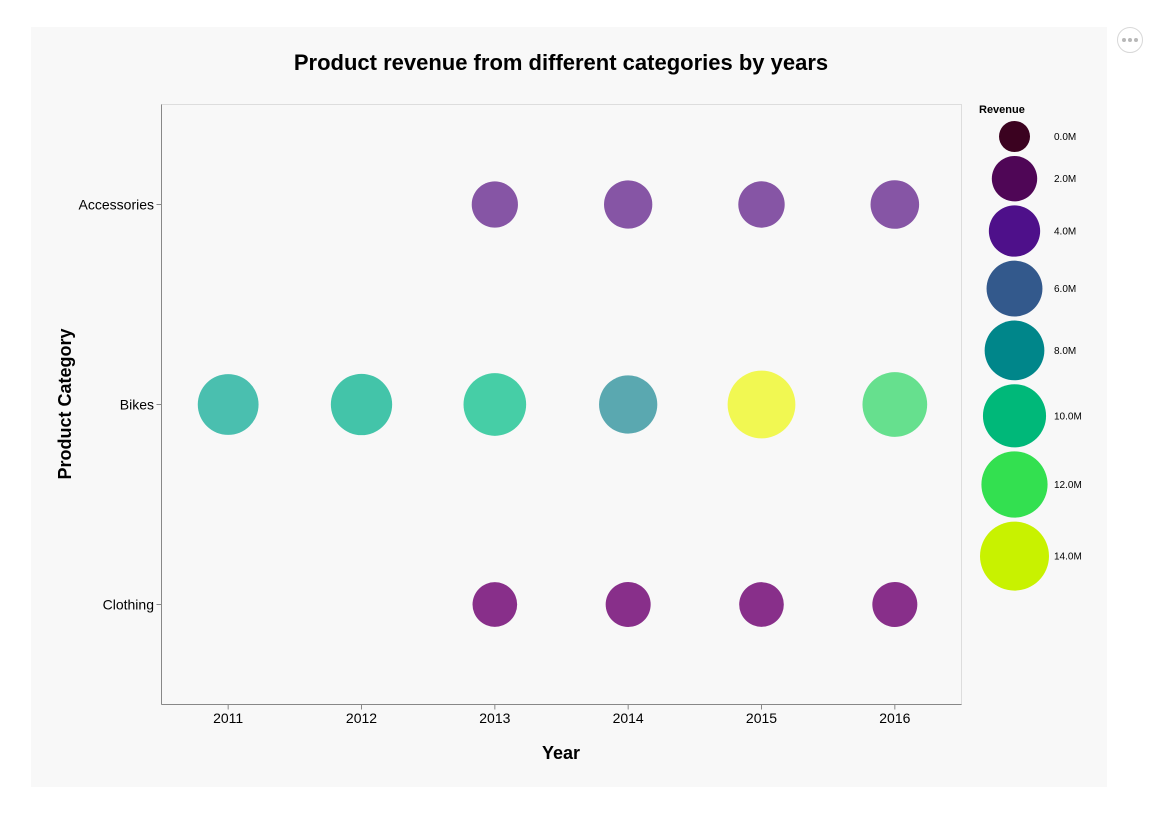 This screenshot has height=813, width=1165. I want to click on x-axis-ticks: 2011 2012 2013 2014 2015 2016, so click(562, 715).